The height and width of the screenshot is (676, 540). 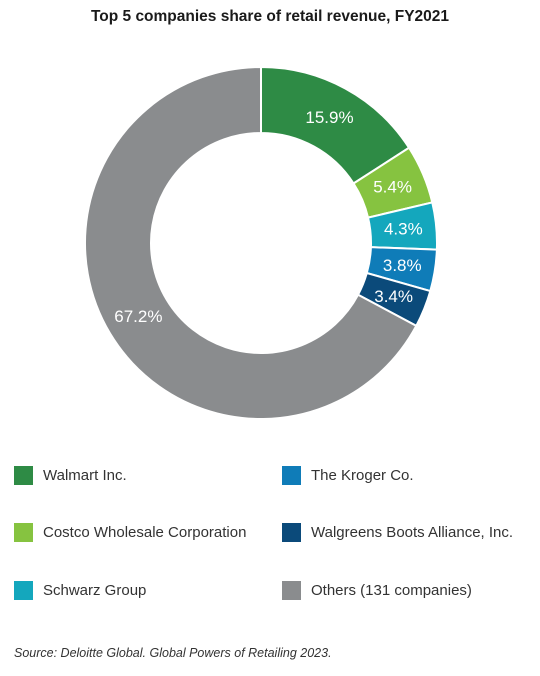 I want to click on slice-label-2: 4.3%, so click(x=403, y=229).